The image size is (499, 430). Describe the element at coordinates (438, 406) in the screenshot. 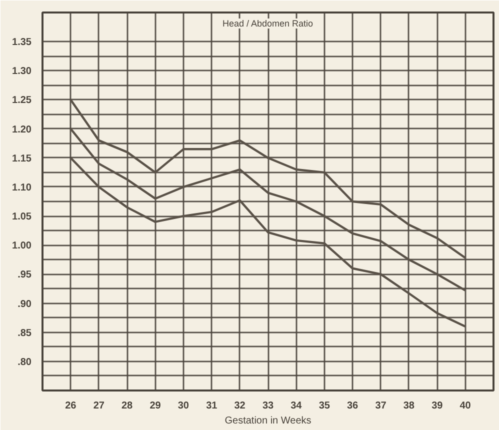

I see `x-tick-label: 39` at that location.